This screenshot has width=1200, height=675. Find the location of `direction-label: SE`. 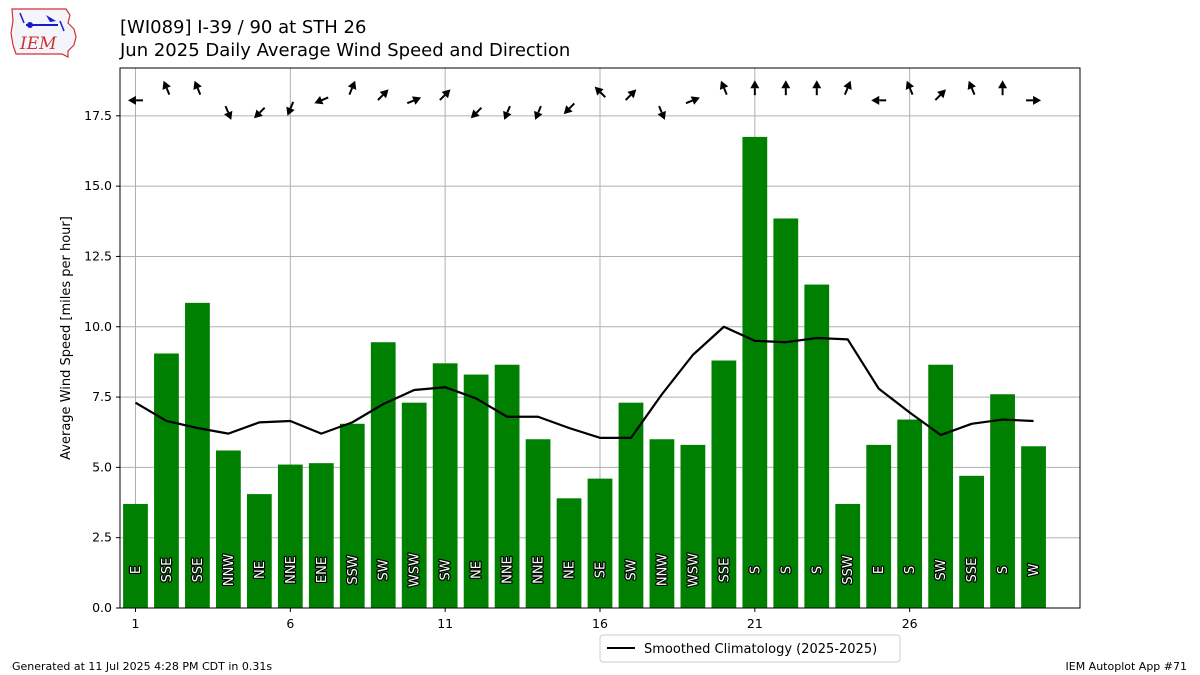

direction-label: SE is located at coordinates (601, 570).